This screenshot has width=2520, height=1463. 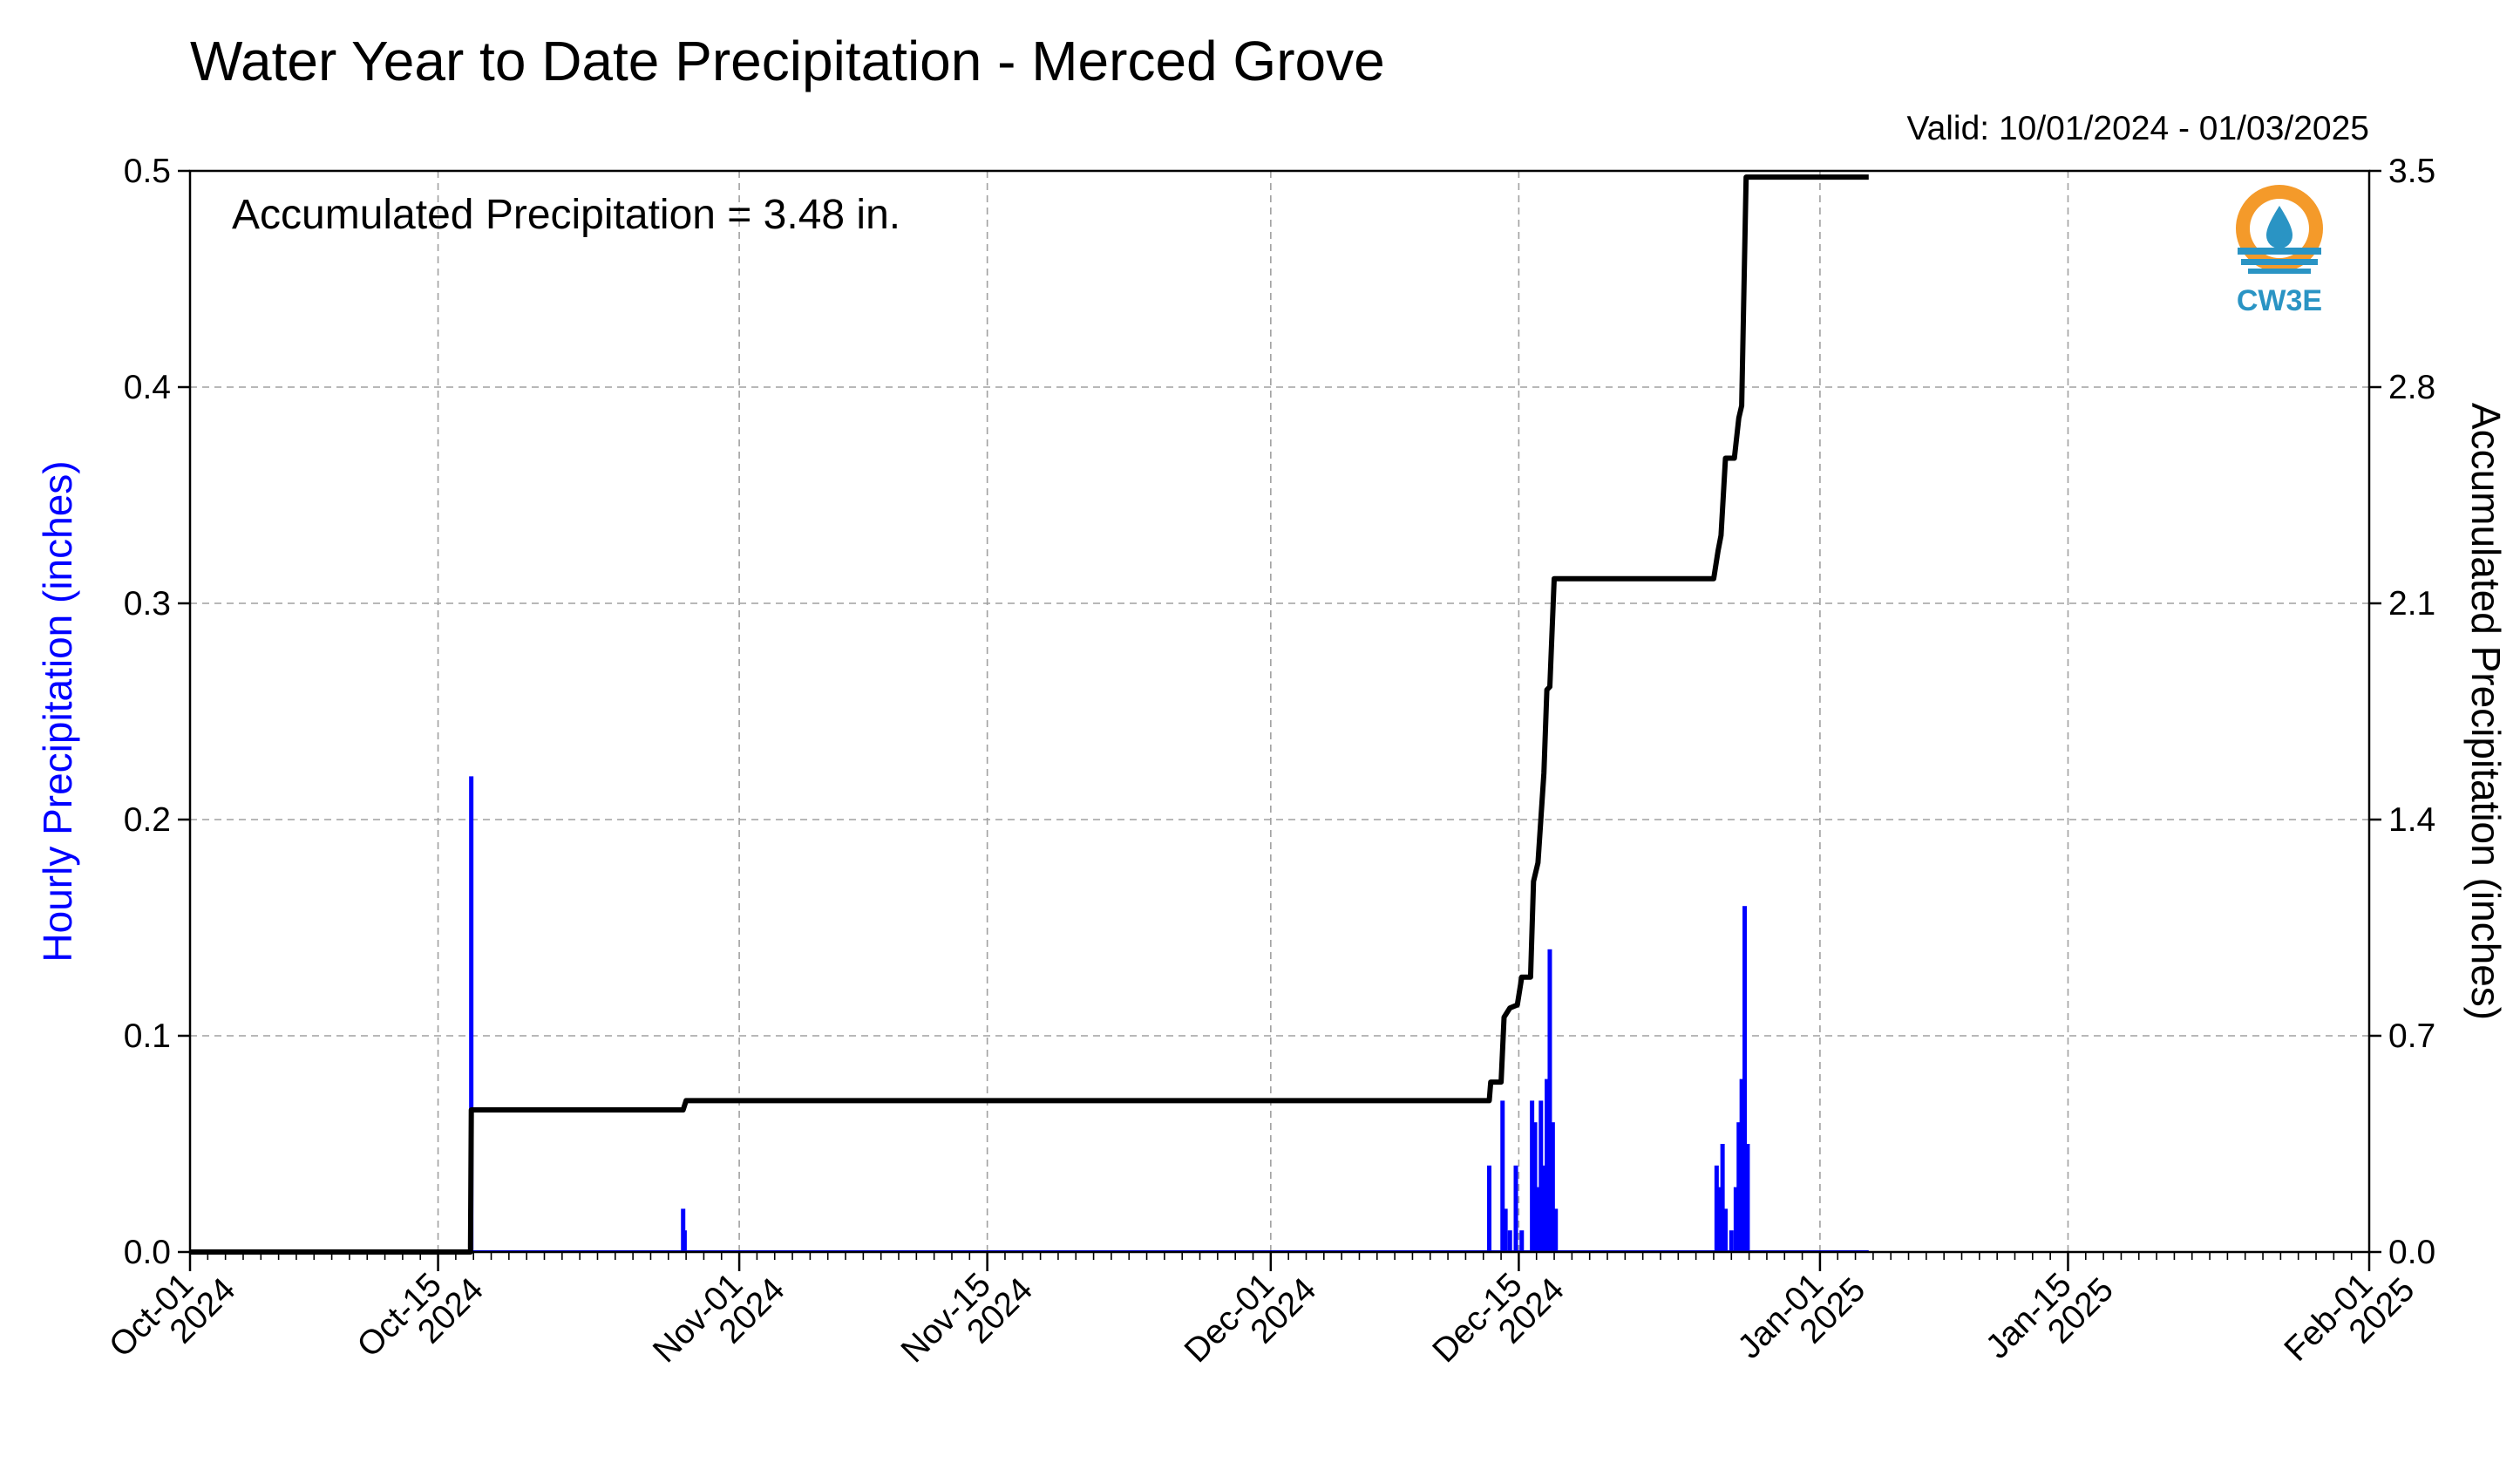 I want to click on left-tick-label: 0.0, so click(x=147, y=1252).